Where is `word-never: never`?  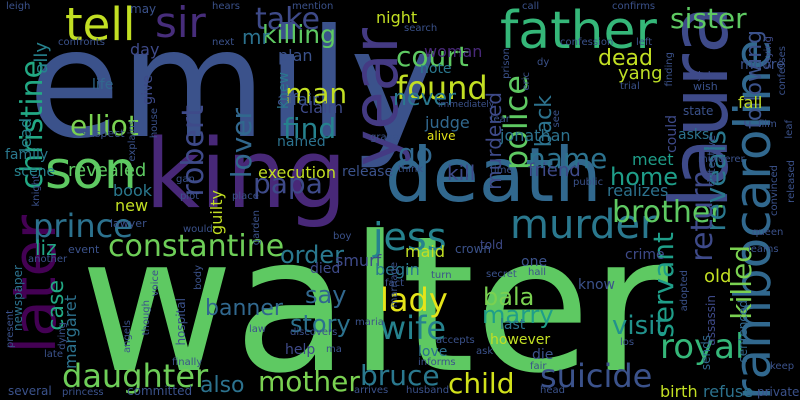 word-never: never is located at coordinates (425, 98).